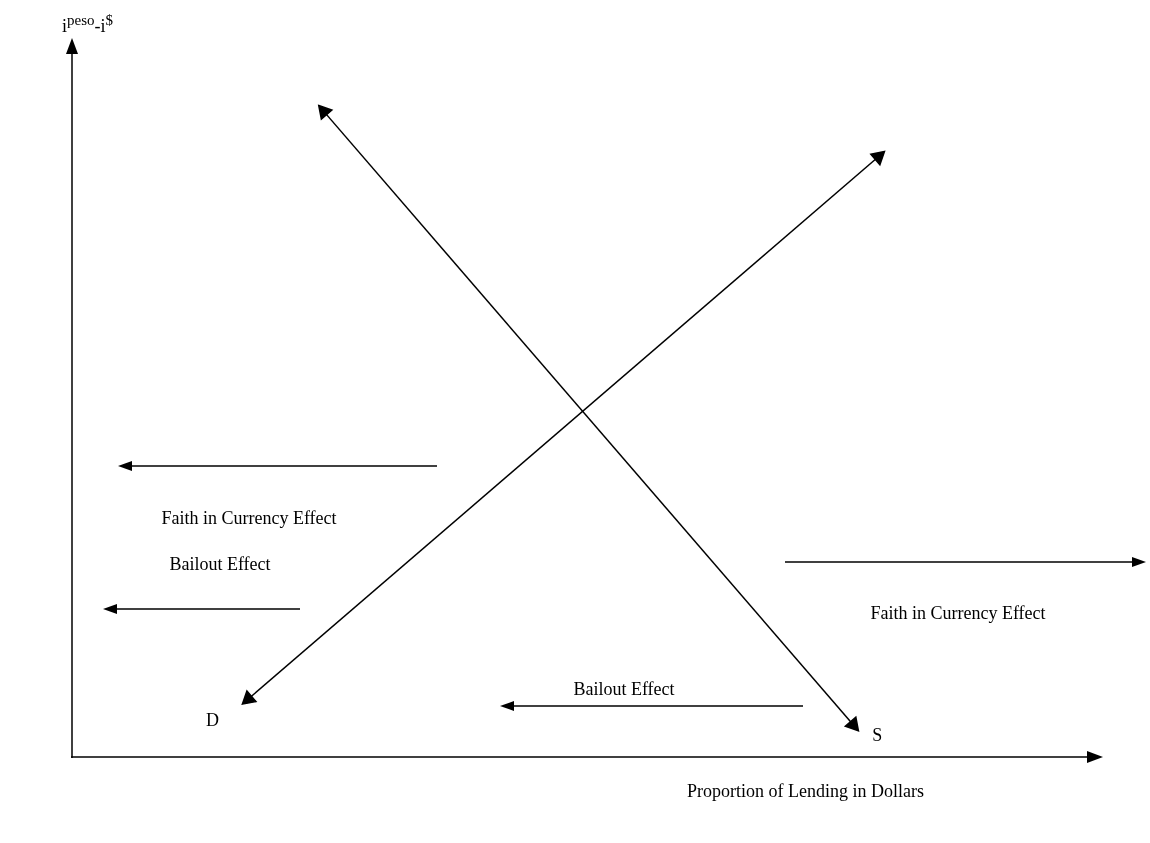 This screenshot has width=1150, height=843. I want to click on x-axis-title: Proportion of Lending in Dollars, so click(805, 791).